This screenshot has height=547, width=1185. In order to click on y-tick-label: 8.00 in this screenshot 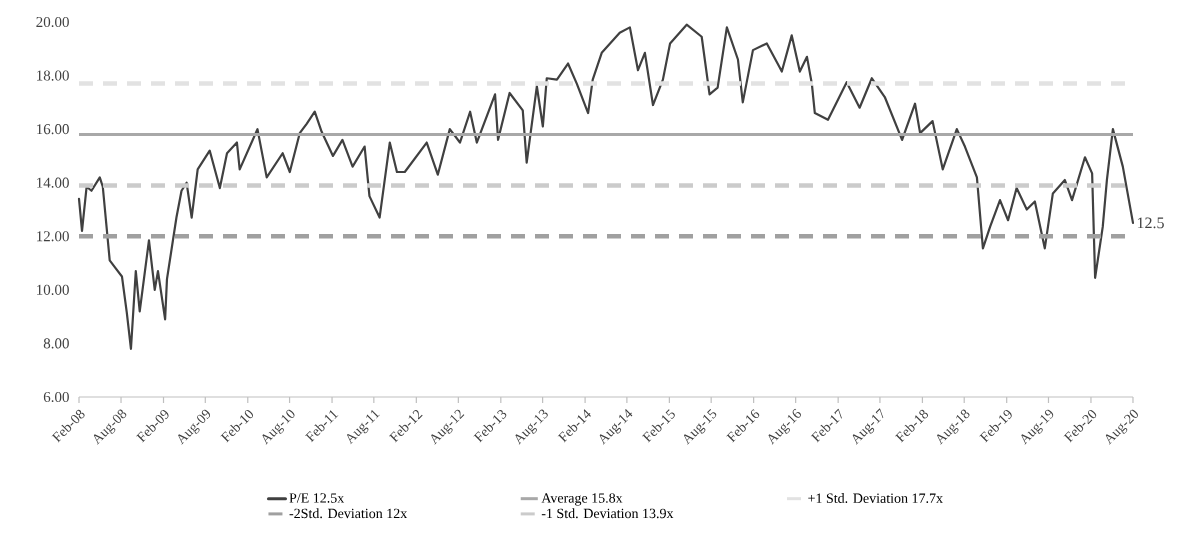, I will do `click(56, 343)`.